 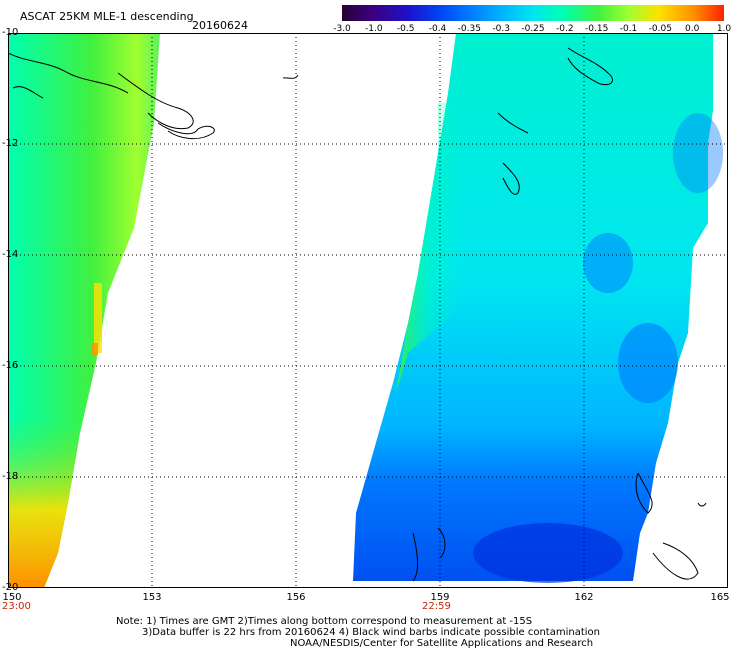 What do you see at coordinates (720, 597) in the screenshot?
I see `longitude-tick-label: 165` at bounding box center [720, 597].